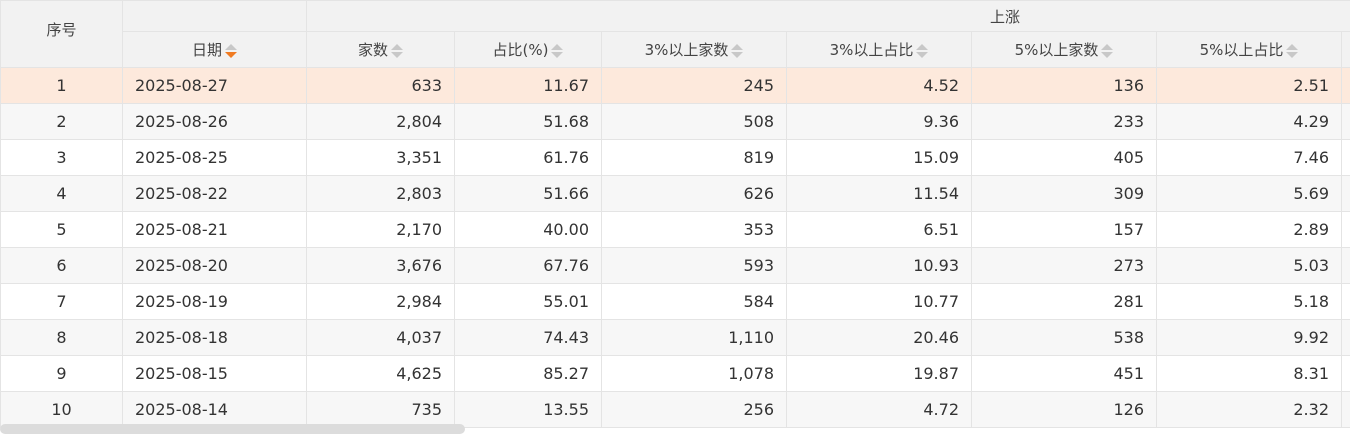  What do you see at coordinates (827, 16) in the screenshot?
I see `header-group-rise: 上涨` at bounding box center [827, 16].